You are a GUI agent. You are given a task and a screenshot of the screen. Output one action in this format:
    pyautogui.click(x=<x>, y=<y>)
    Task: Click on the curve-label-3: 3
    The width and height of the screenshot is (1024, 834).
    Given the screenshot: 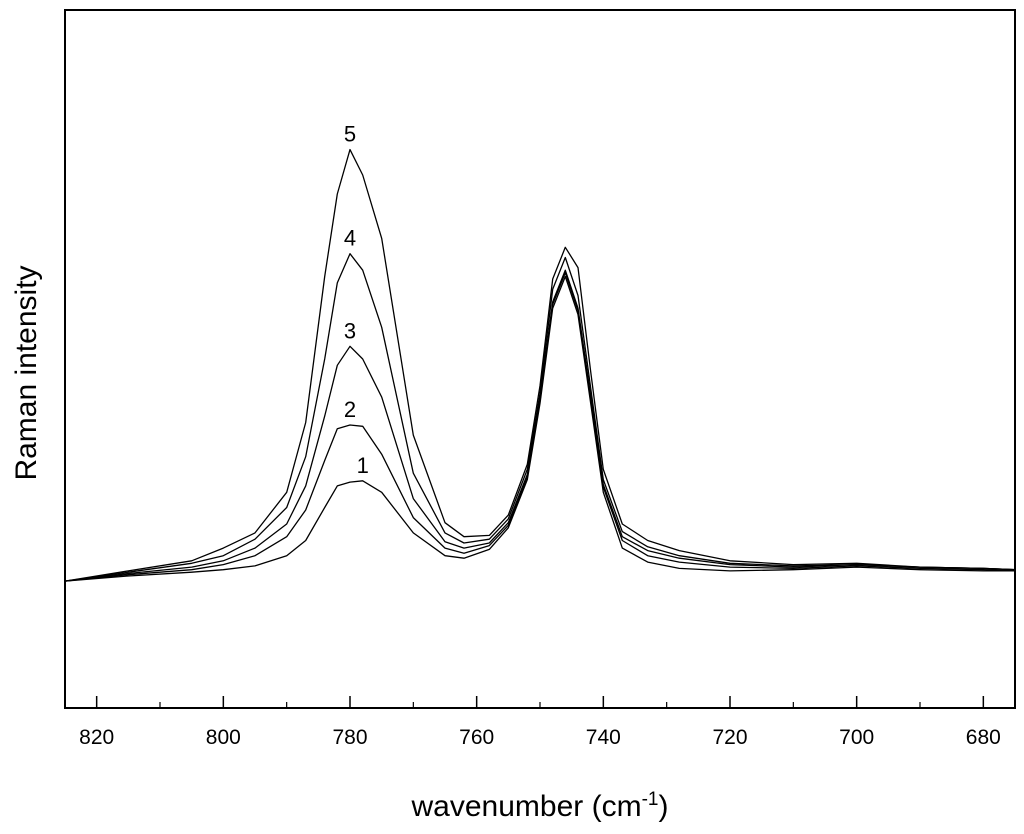 What is the action you would take?
    pyautogui.click(x=350, y=330)
    